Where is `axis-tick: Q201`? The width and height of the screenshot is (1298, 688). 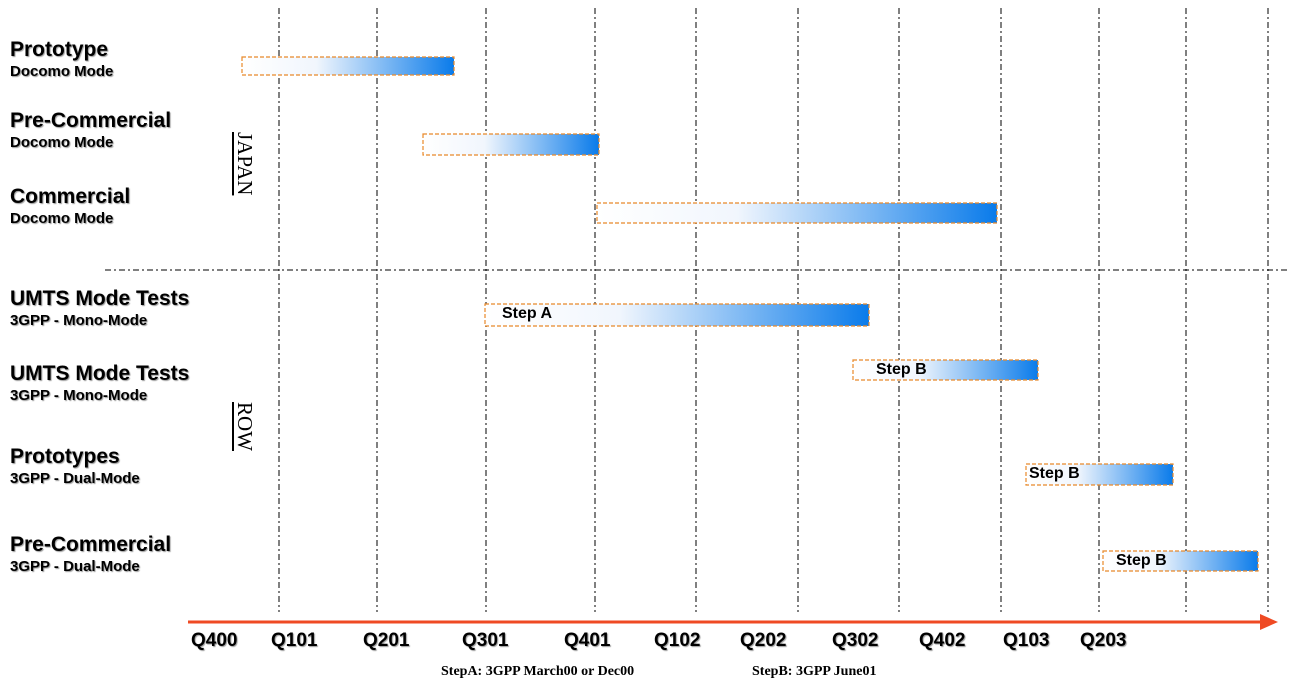
axis-tick: Q201 is located at coordinates (386, 640).